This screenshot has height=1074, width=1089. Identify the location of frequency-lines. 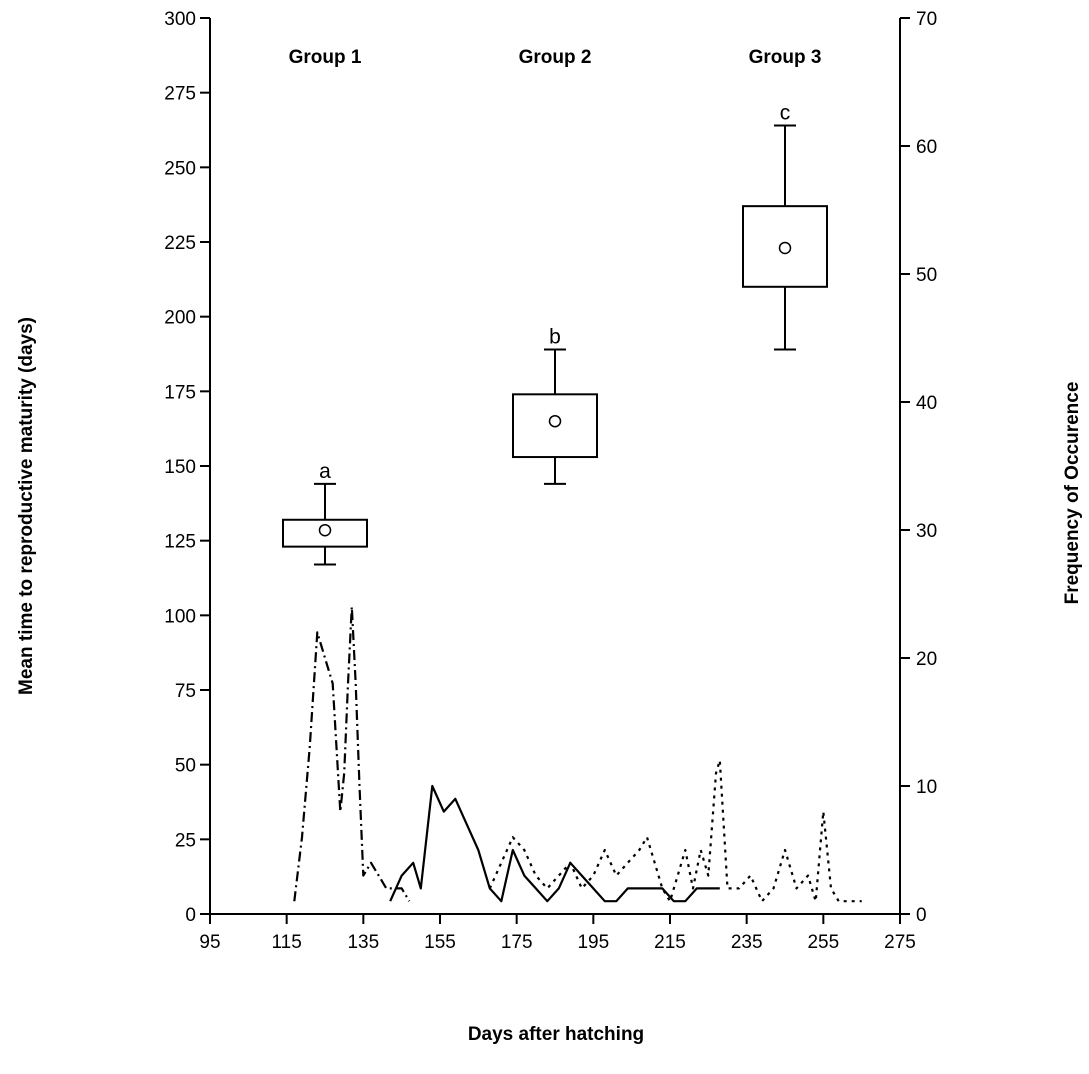
(577, 754).